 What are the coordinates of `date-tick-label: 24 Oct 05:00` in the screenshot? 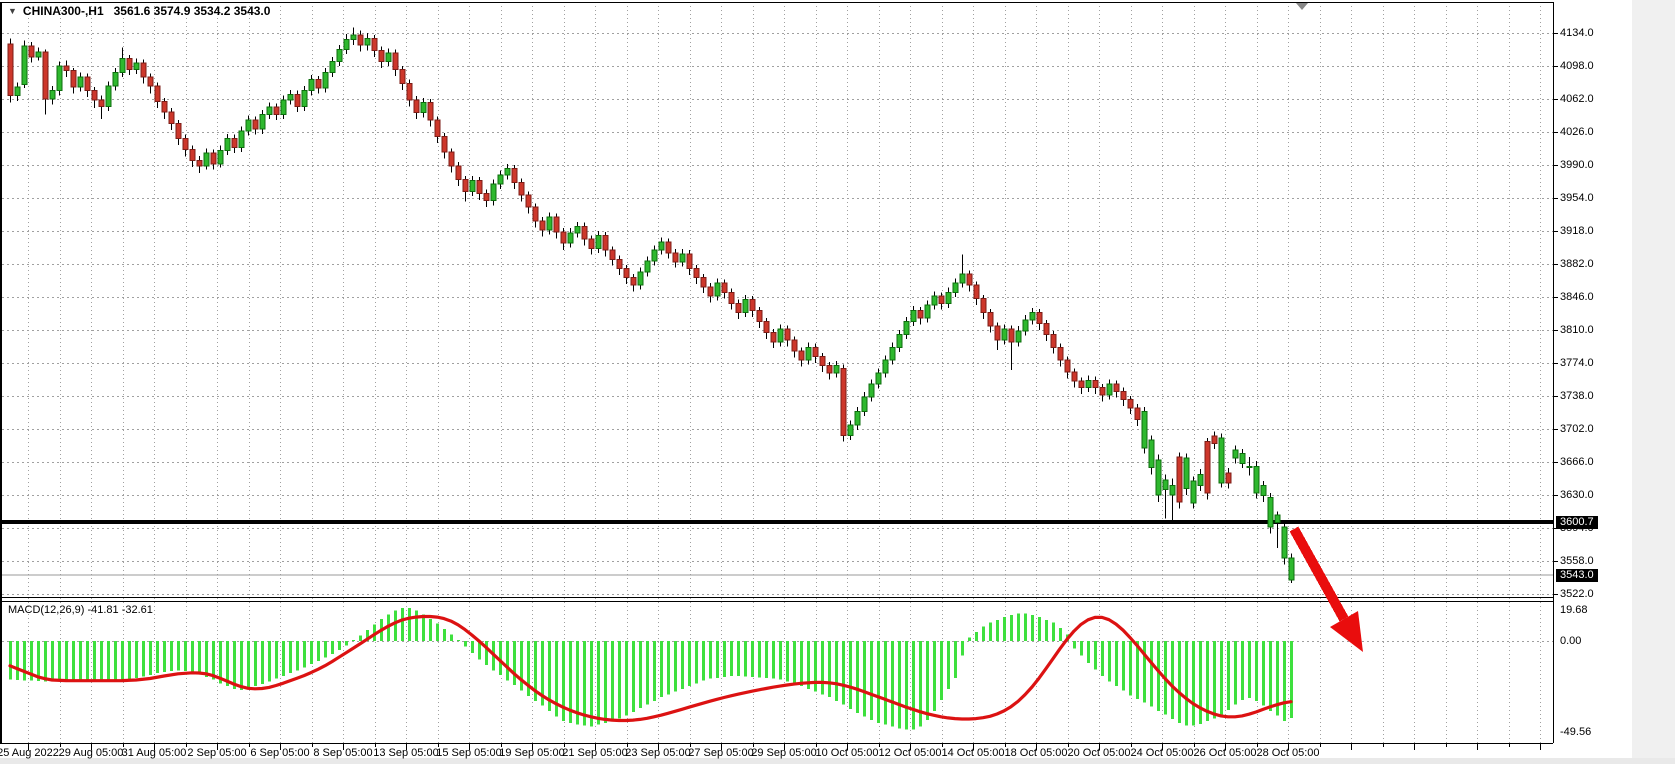 It's located at (1162, 753).